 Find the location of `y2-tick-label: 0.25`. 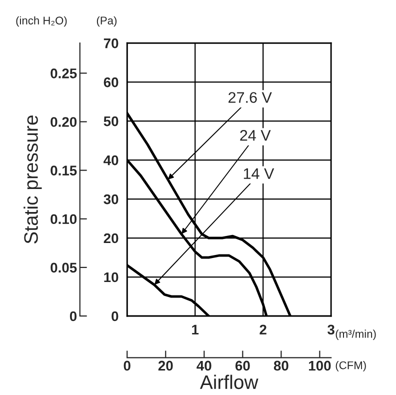

y2-tick-label: 0.25 is located at coordinates (63, 73).